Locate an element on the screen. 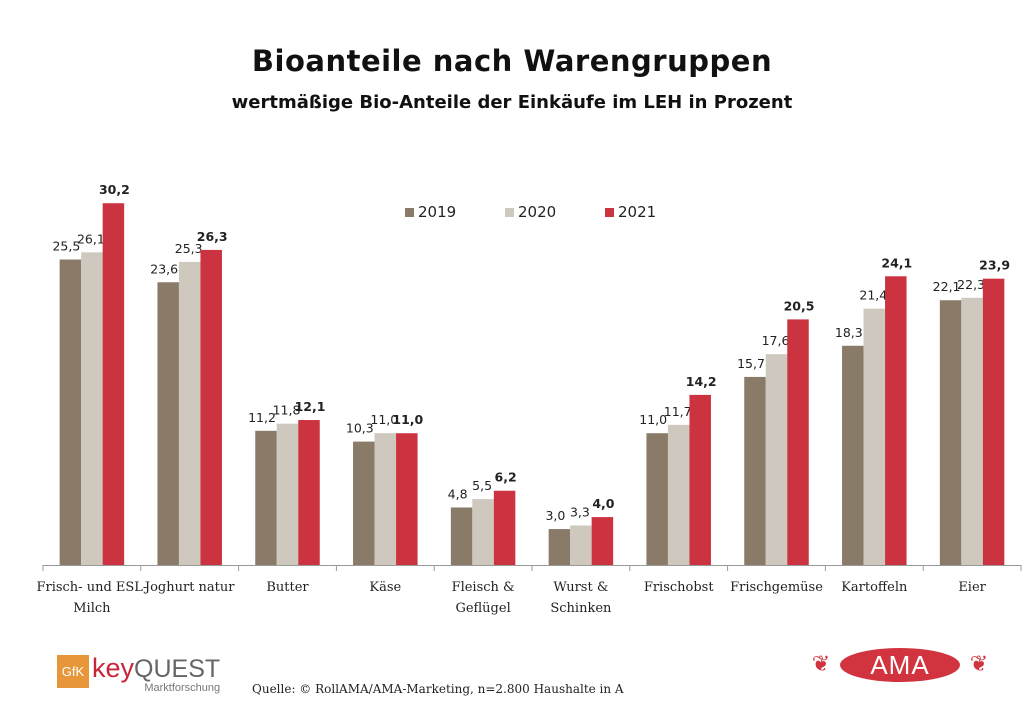 This screenshot has width=1024, height=707. data-label-2020: 11,7 is located at coordinates (678, 411).